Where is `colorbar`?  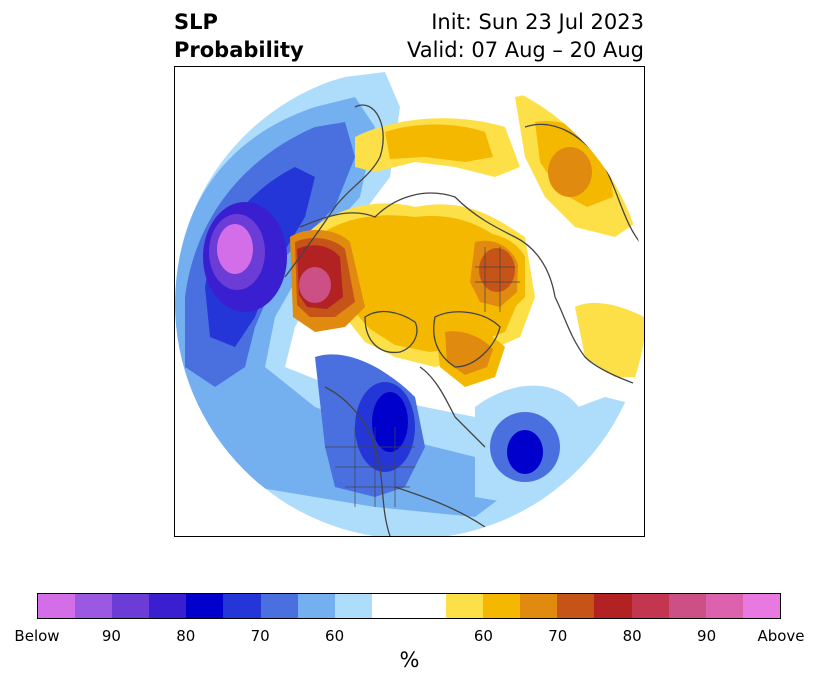
colorbar is located at coordinates (409, 606).